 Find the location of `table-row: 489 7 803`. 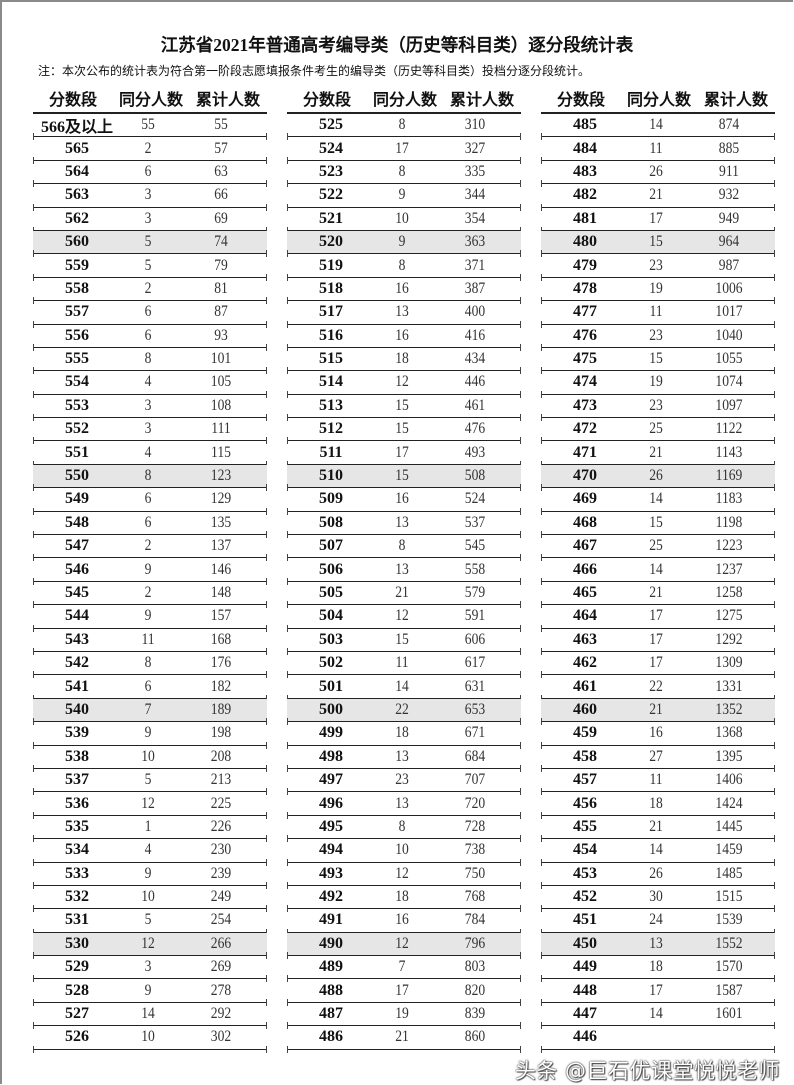

table-row: 489 7 803 is located at coordinates (404, 969).